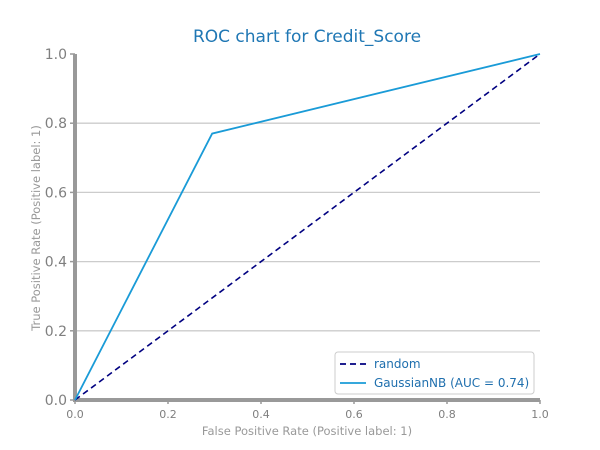 The width and height of the screenshot is (600, 450). I want to click on x-tick-label: 0.8, so click(447, 414).